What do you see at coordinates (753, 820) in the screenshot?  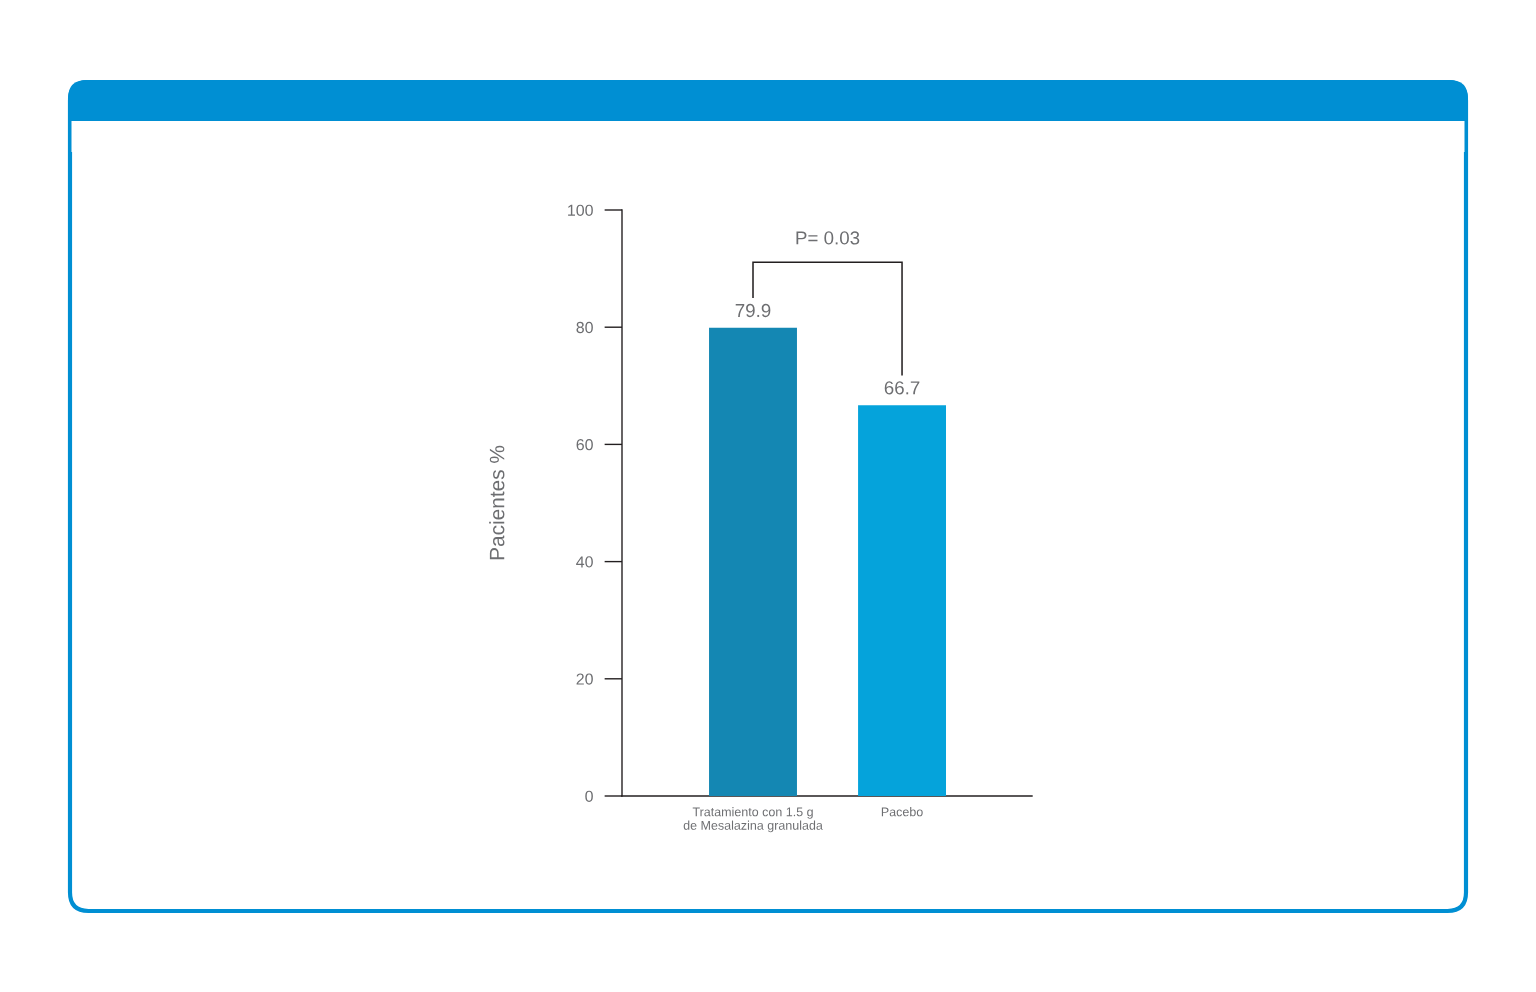 I see `x-tick-label: Tratamiento con 1.5 g de Mesalazina granulada` at bounding box center [753, 820].